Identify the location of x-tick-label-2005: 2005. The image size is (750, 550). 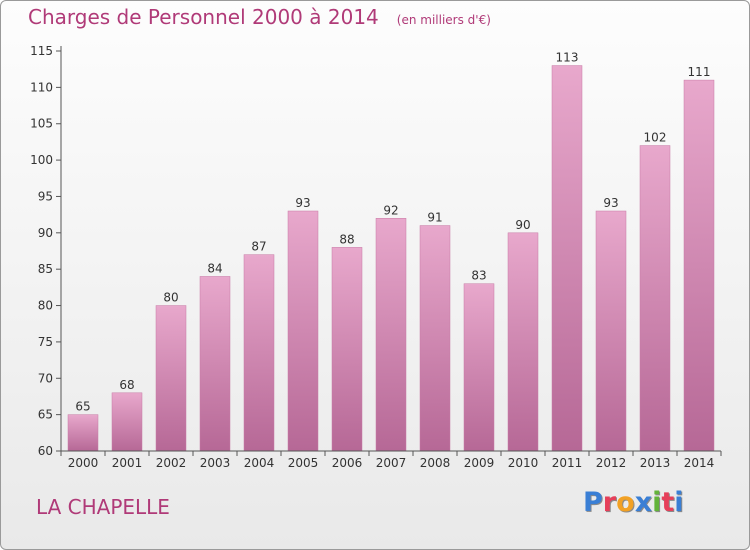
(303, 463).